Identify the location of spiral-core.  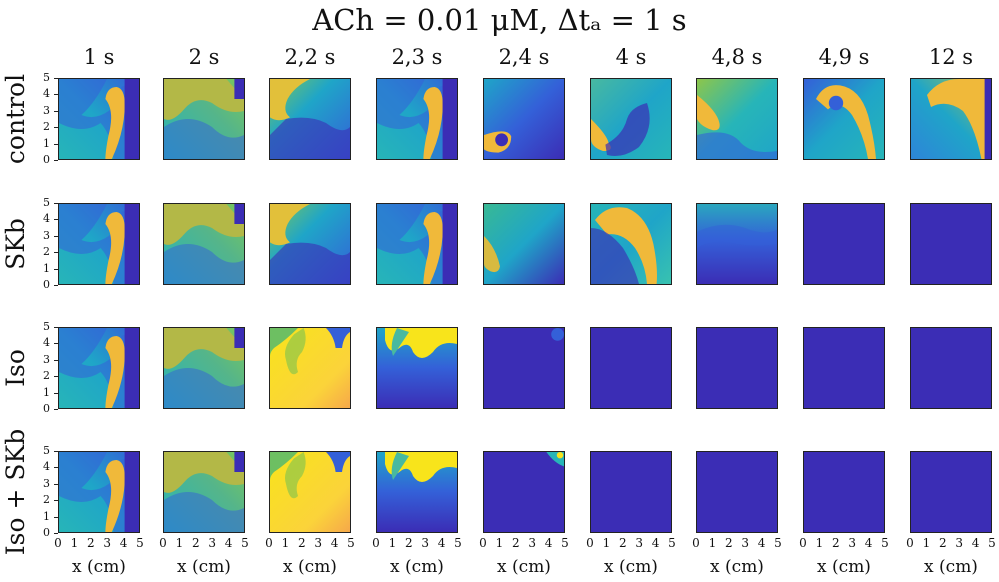
(836, 103).